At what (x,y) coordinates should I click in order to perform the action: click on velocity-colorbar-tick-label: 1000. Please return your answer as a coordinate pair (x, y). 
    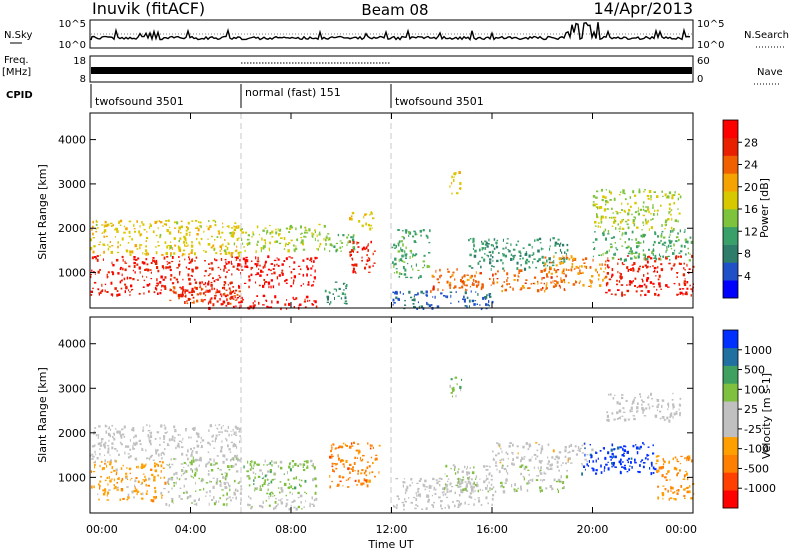
    Looking at the image, I should click on (758, 350).